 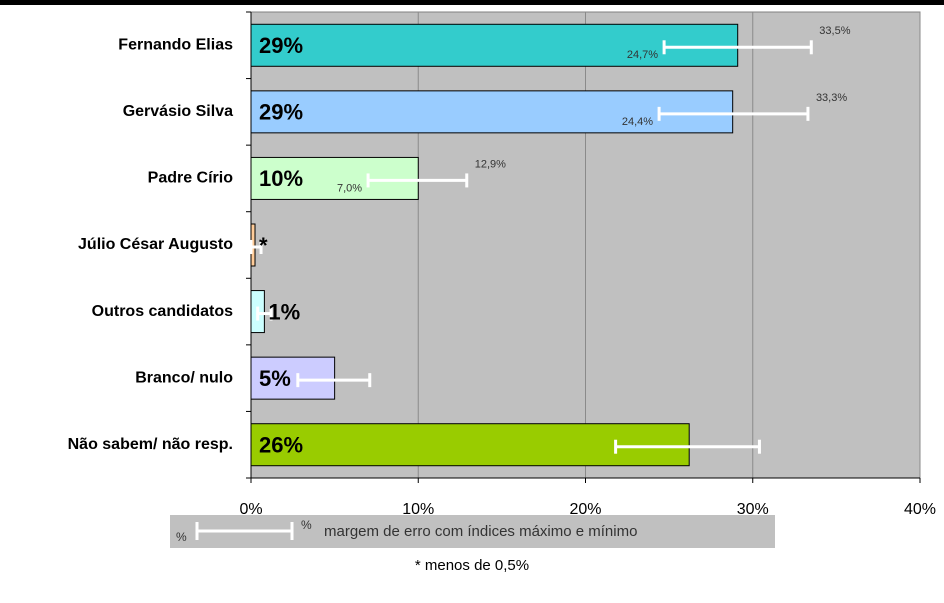 What do you see at coordinates (281, 445) in the screenshot?
I see `value-label: 26%` at bounding box center [281, 445].